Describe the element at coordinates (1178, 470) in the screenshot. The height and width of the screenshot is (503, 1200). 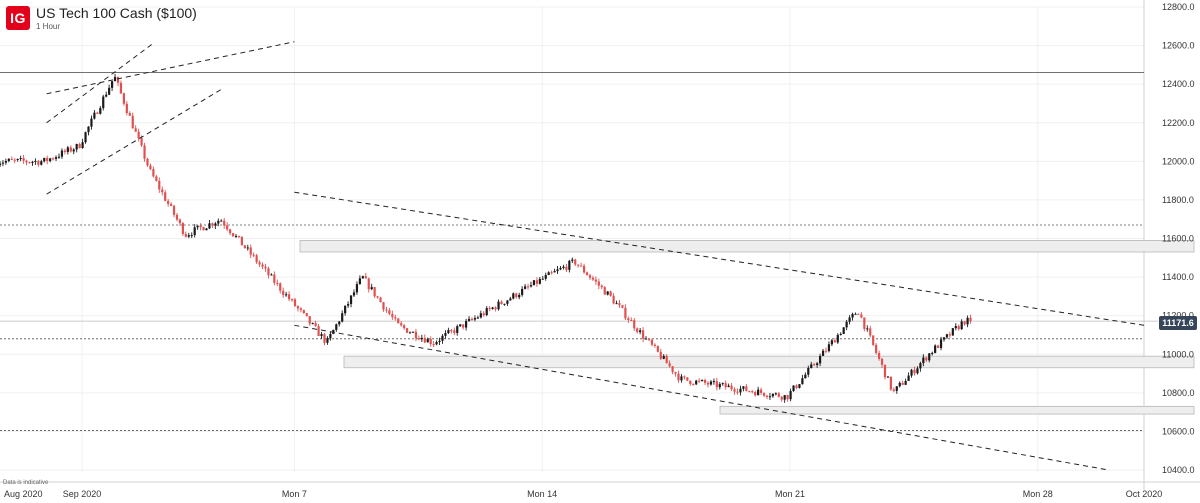
I see `y-tick-label: 10400.0` at that location.